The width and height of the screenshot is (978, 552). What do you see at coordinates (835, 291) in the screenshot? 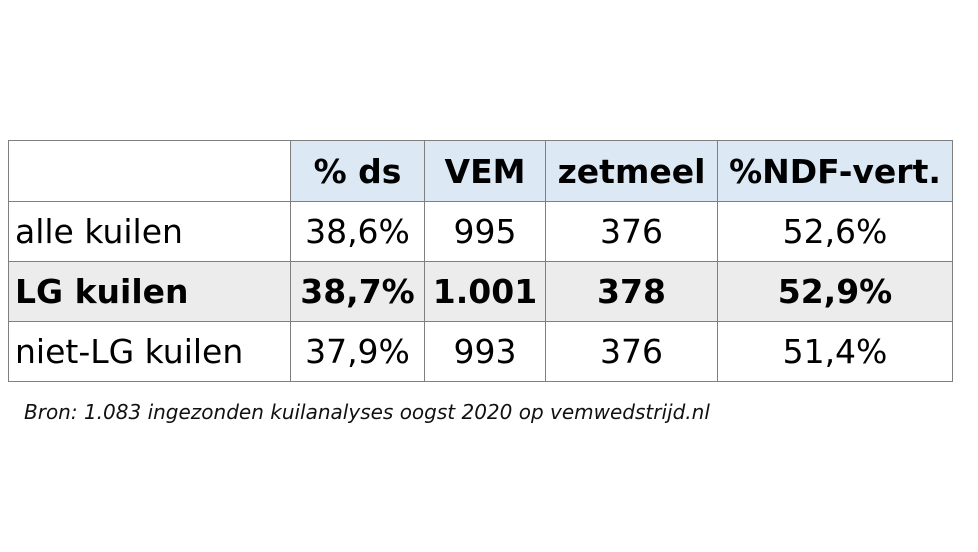
I see `cell: 52,9%` at bounding box center [835, 291].